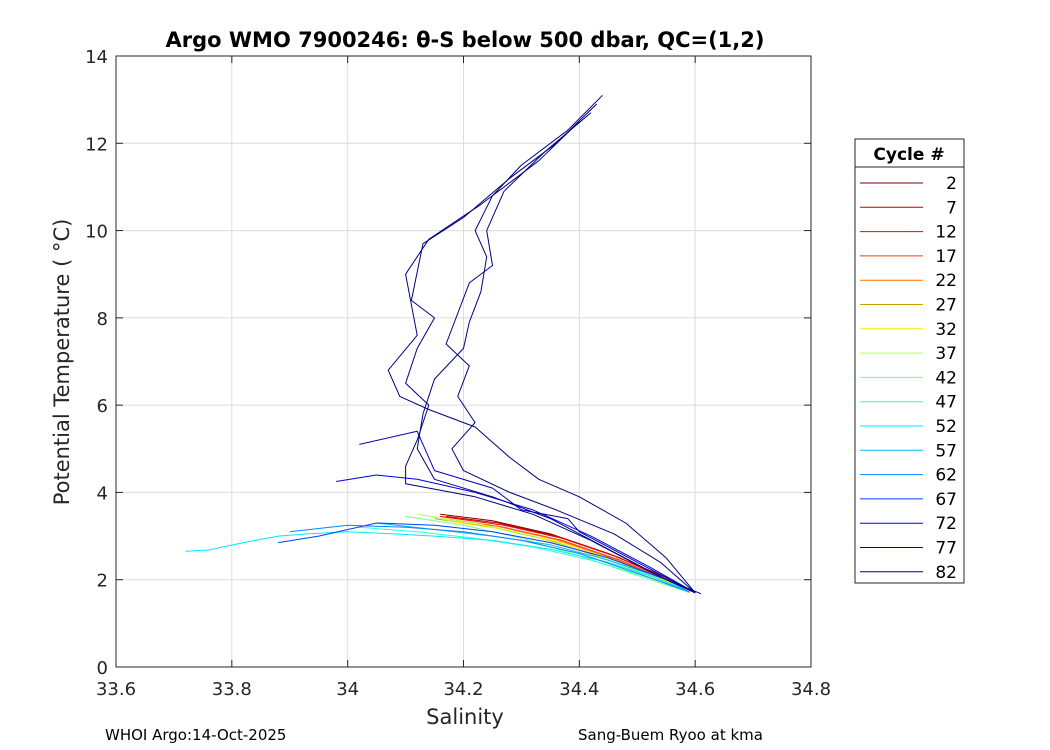 The image size is (1050, 750). Describe the element at coordinates (946, 476) in the screenshot. I see `legend-entry-label: 62` at that location.